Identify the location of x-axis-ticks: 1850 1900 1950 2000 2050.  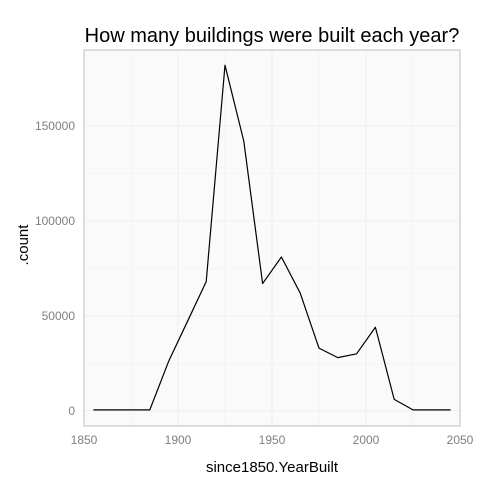
(272, 440).